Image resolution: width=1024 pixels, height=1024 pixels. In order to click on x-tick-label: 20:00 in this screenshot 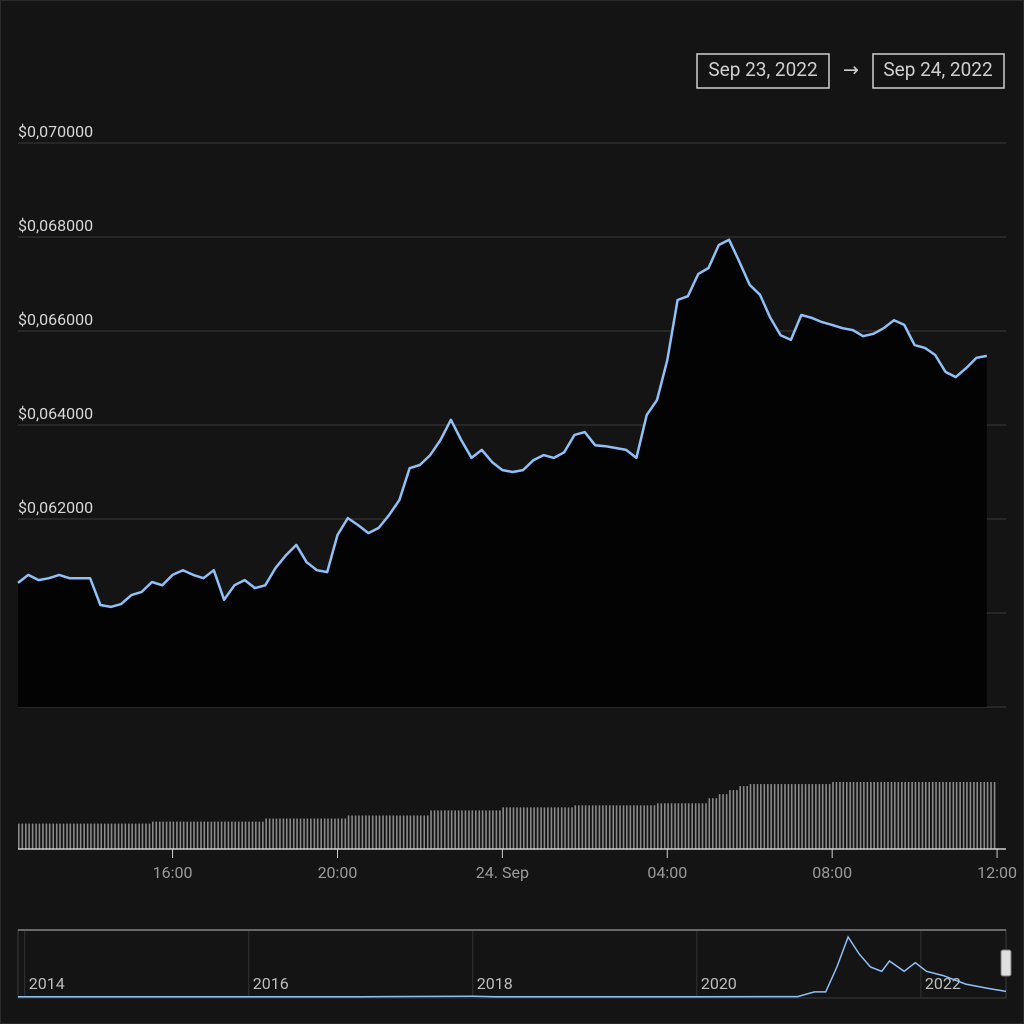, I will do `click(338, 872)`.